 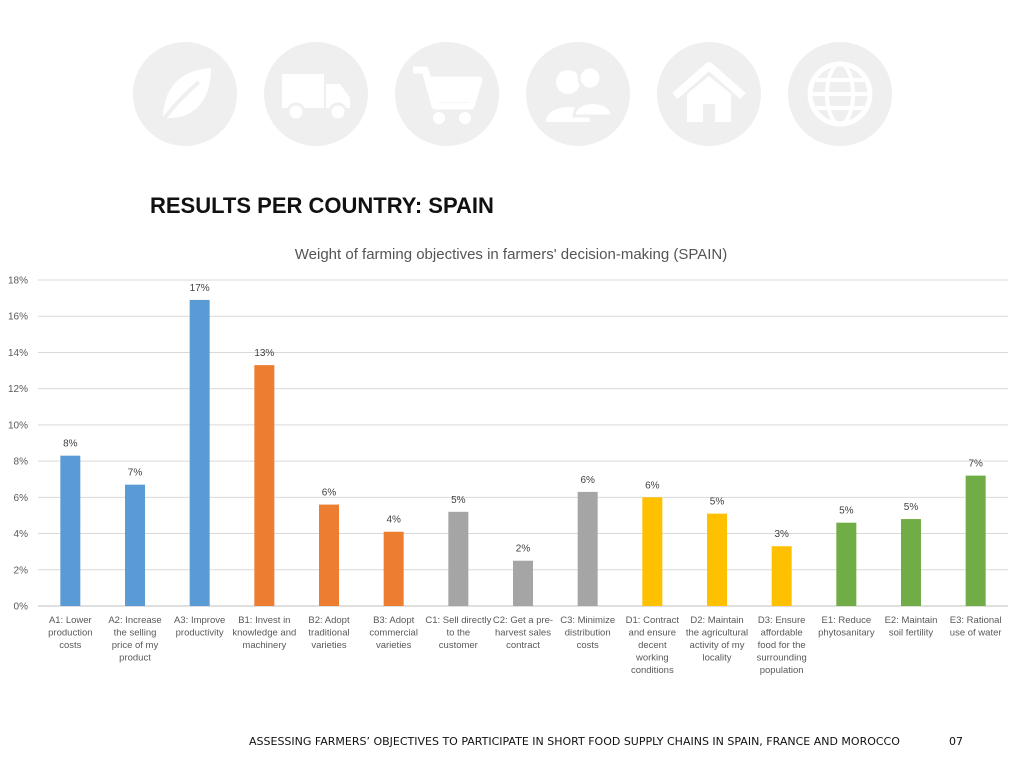 I want to click on data-label: 3%, so click(x=781, y=534).